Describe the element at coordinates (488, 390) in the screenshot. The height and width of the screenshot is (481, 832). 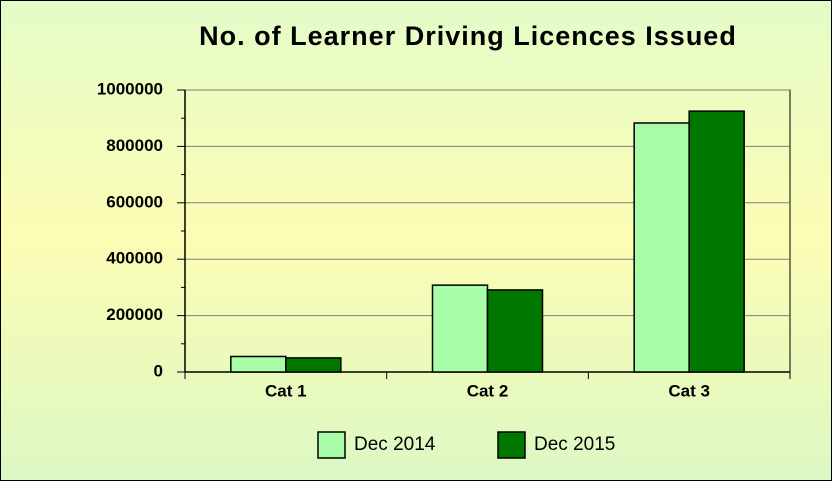
I see `x-tick-label: Cat 2` at that location.